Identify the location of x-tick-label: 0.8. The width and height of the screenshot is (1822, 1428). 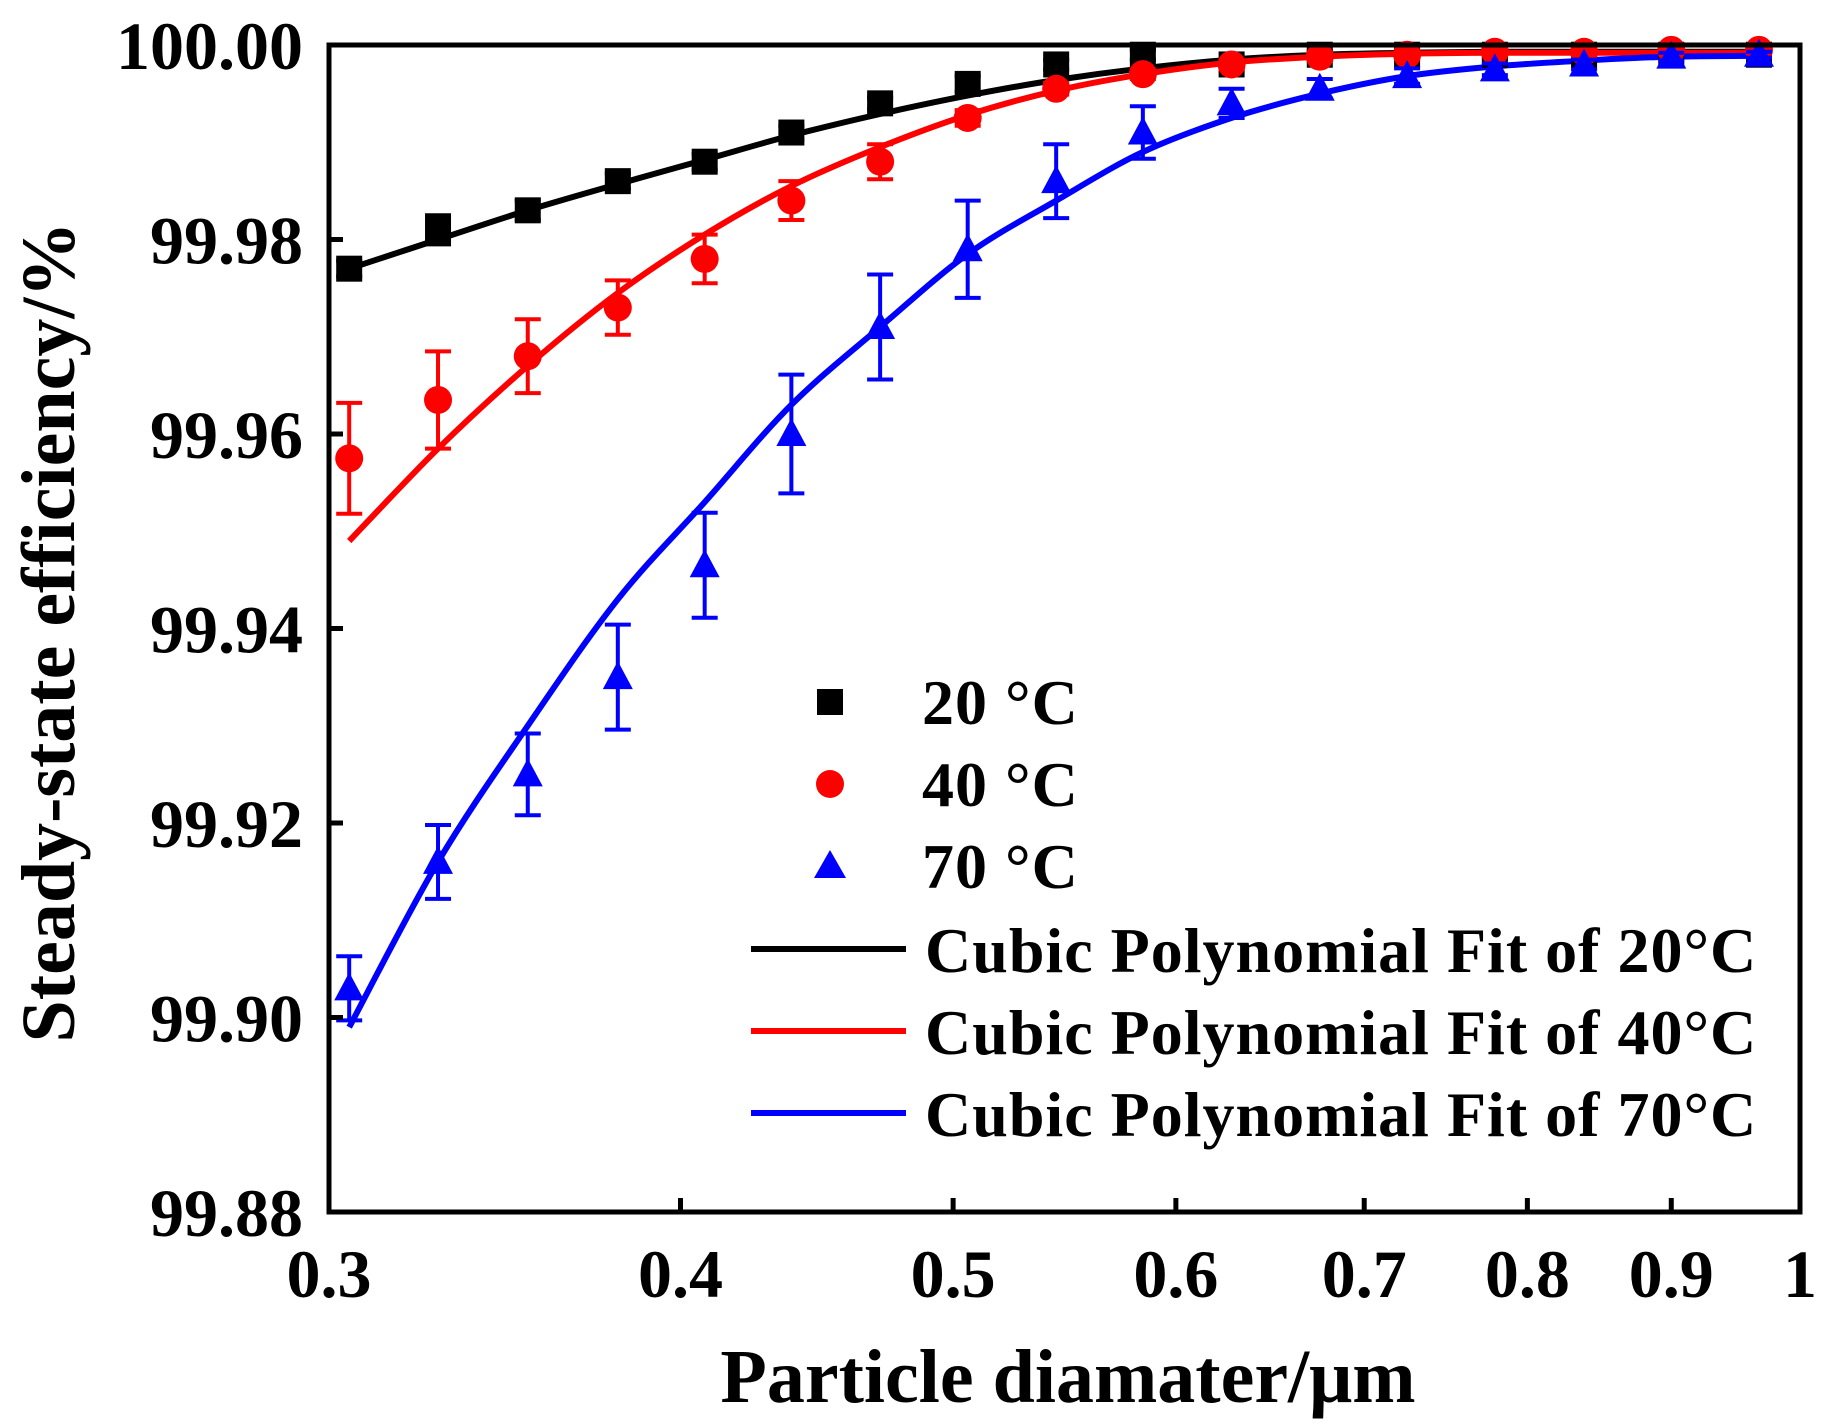
(1527, 1274).